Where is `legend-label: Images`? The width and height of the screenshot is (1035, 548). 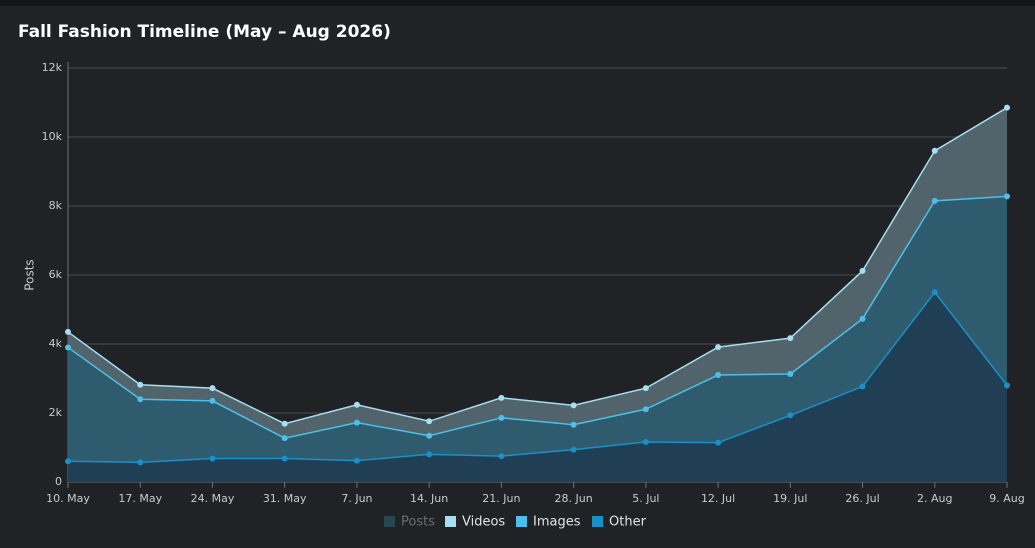 legend-label: Images is located at coordinates (557, 522).